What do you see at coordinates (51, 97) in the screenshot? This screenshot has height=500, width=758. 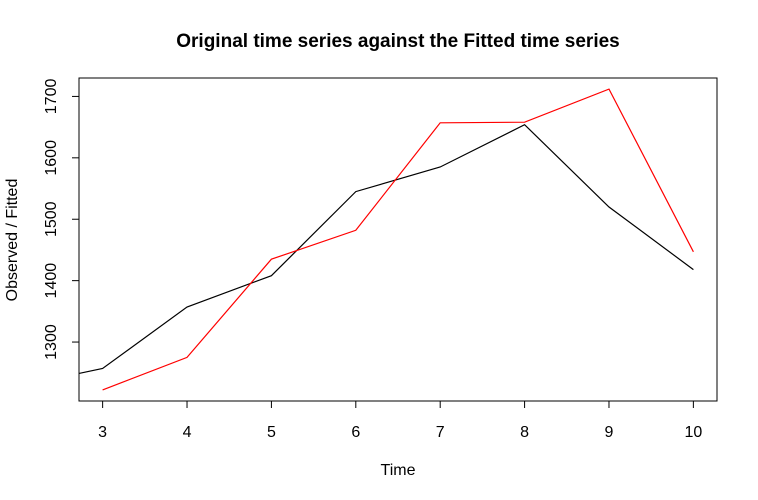 I see `y-tick-label: 1700` at bounding box center [51, 97].